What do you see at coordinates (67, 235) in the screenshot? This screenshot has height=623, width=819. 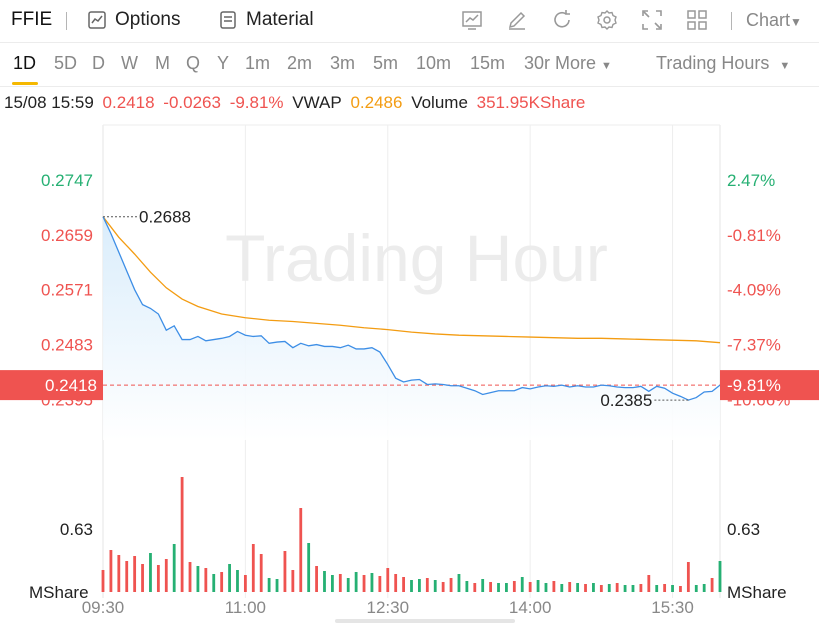 I see `y-tick-left: 0.2659` at bounding box center [67, 235].